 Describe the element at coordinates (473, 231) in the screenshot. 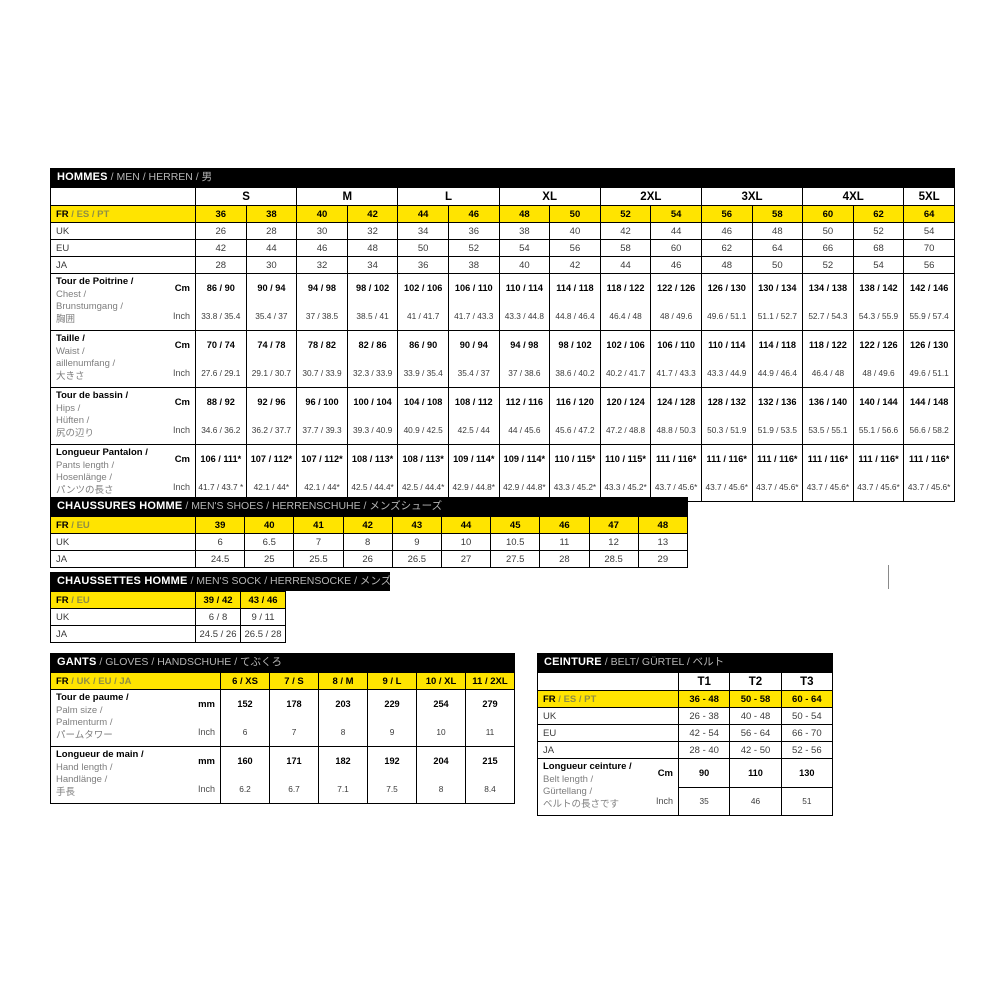

I see `size-value-cell: 36` at that location.